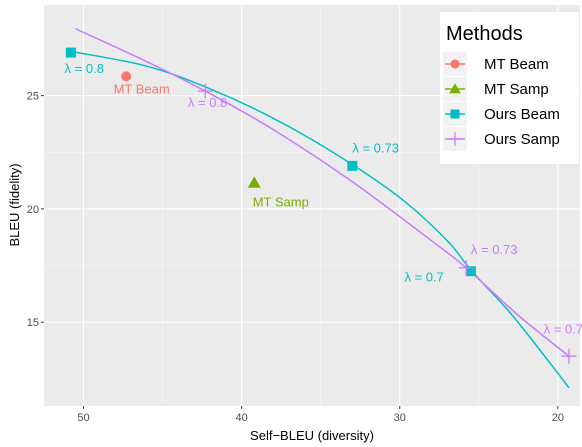  Describe the element at coordinates (522, 139) in the screenshot. I see `legend-label: Ours Samp` at that location.